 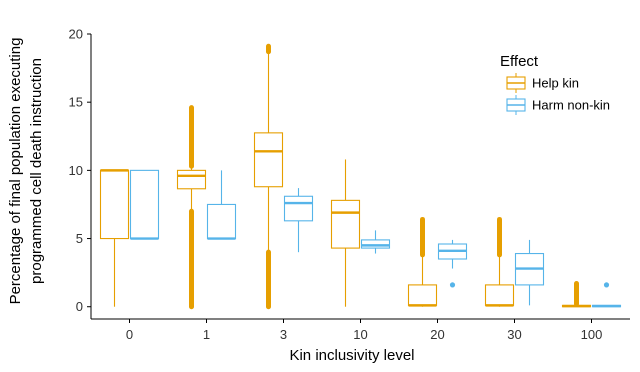 What do you see at coordinates (351, 355) in the screenshot?
I see `x-axis-title: Kin inclusivity level` at bounding box center [351, 355].